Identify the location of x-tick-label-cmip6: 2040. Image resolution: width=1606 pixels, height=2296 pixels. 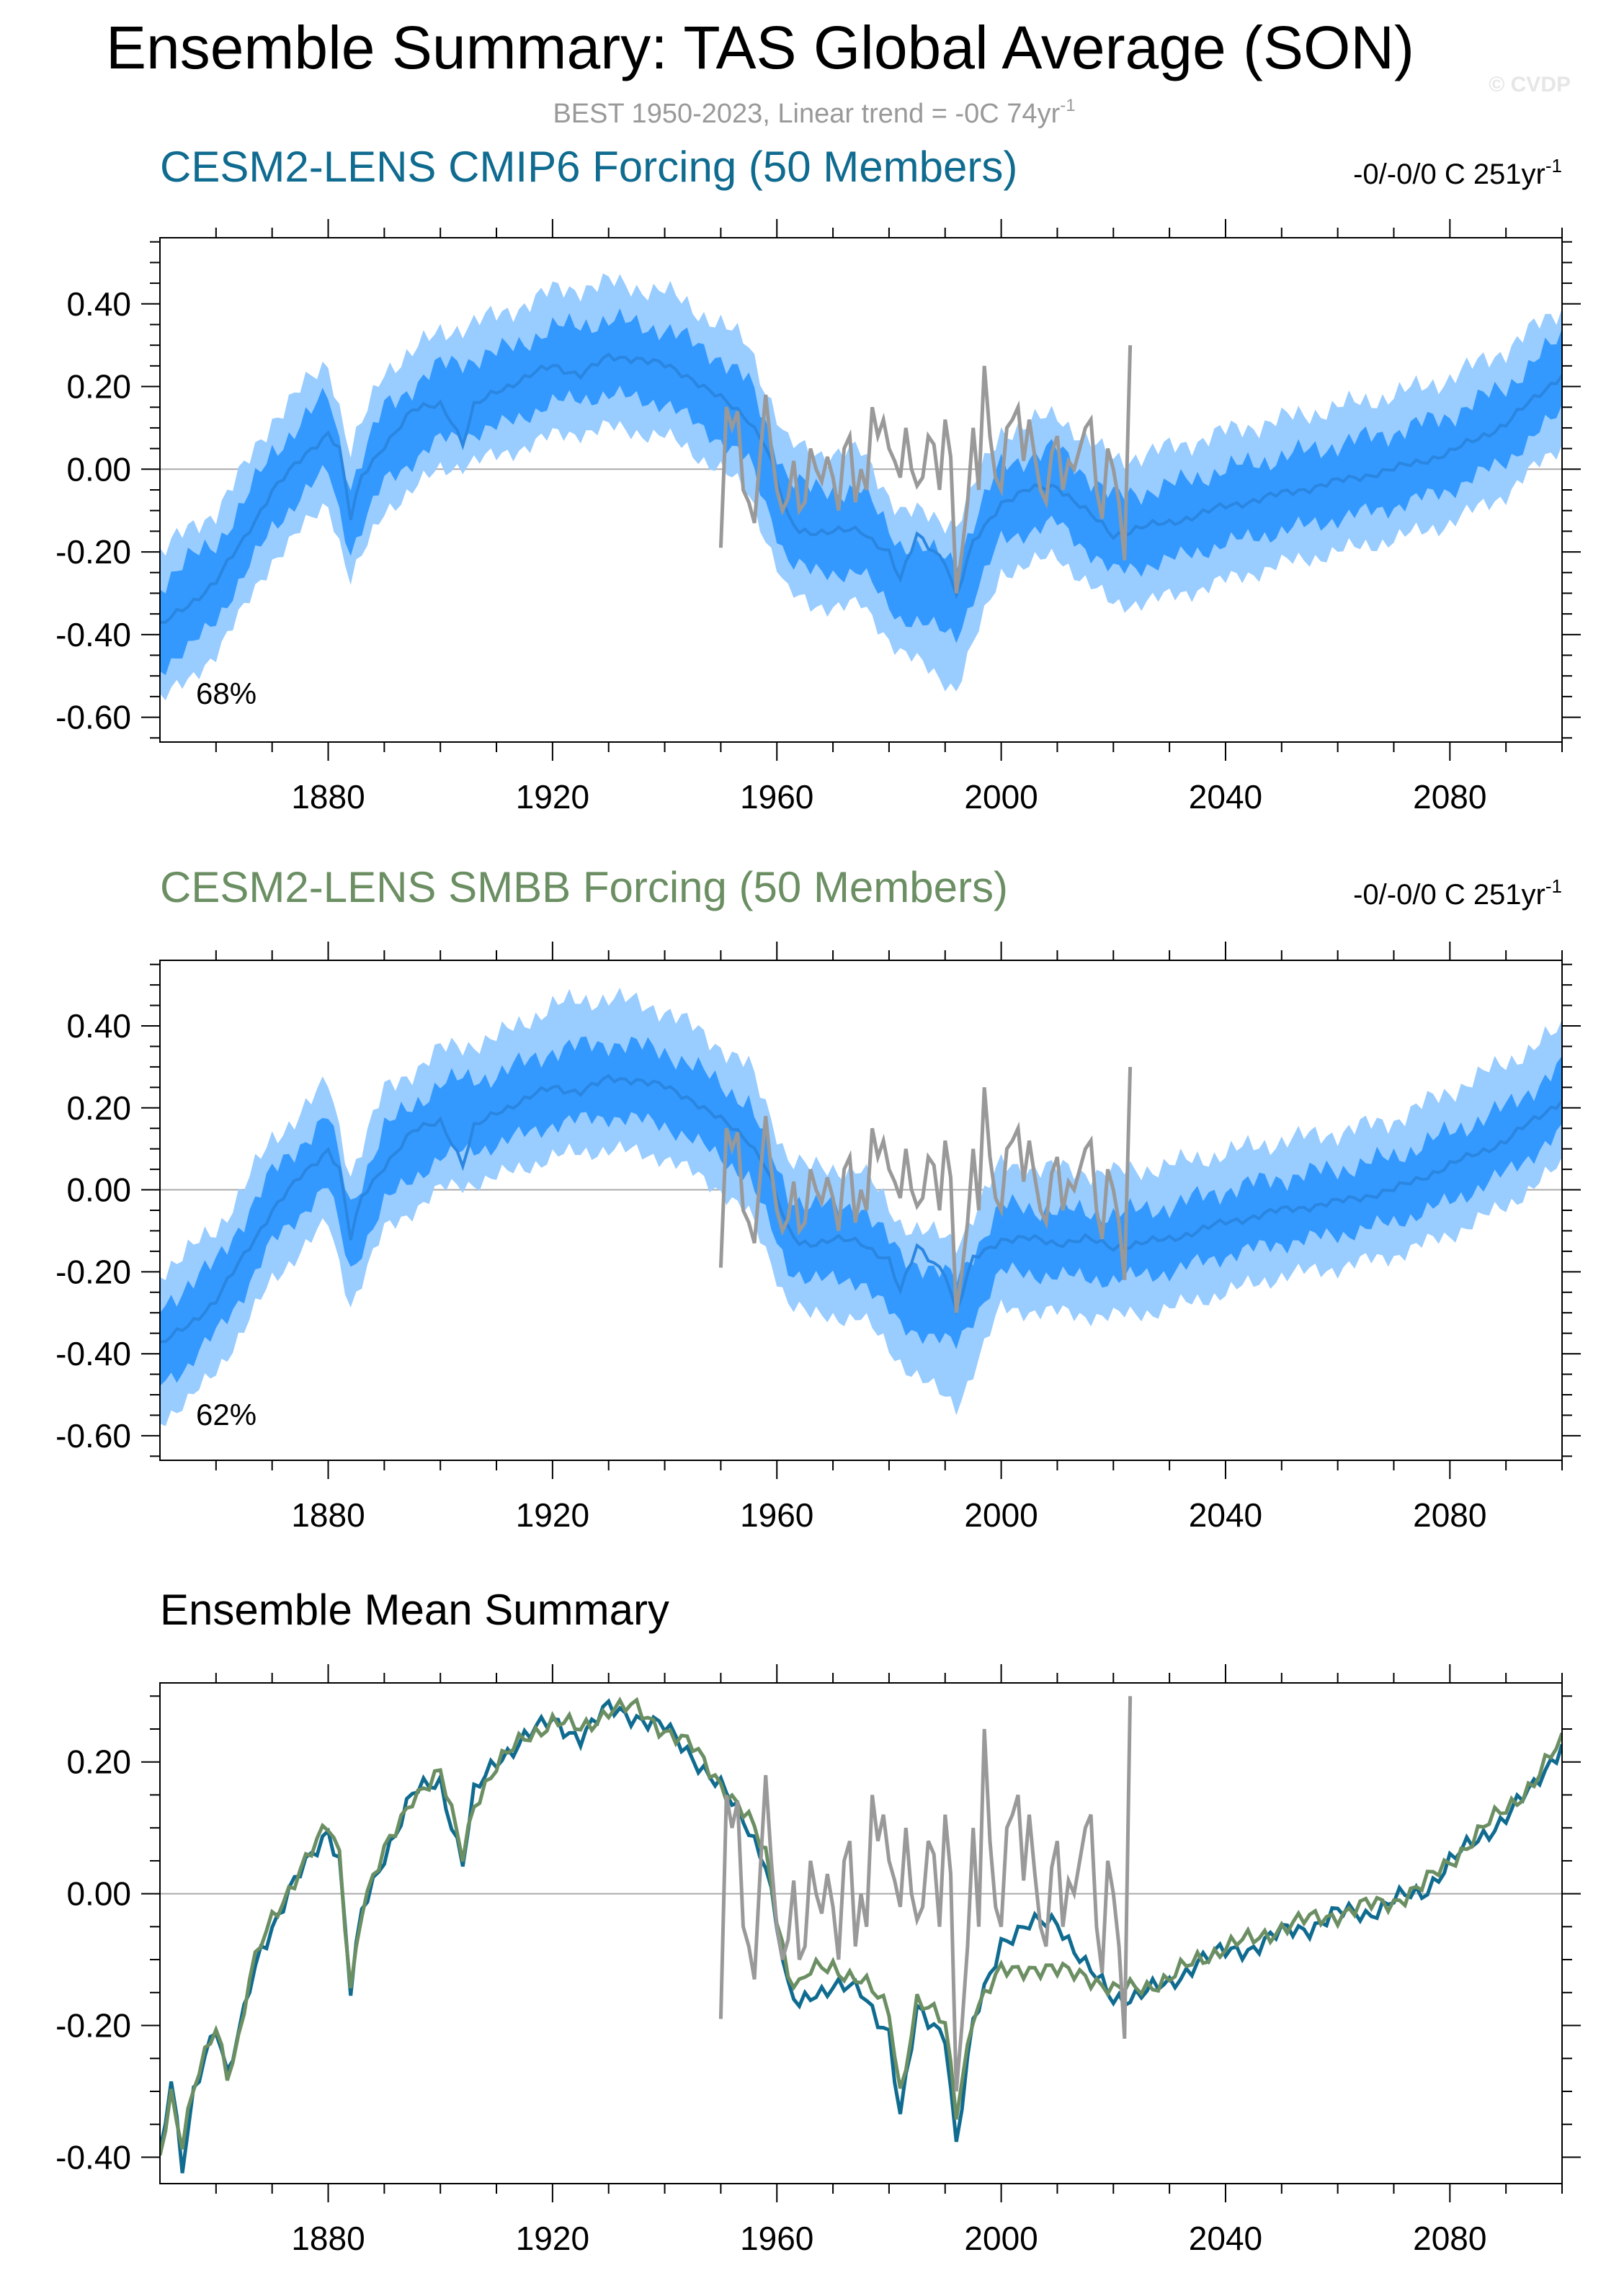
(1225, 797).